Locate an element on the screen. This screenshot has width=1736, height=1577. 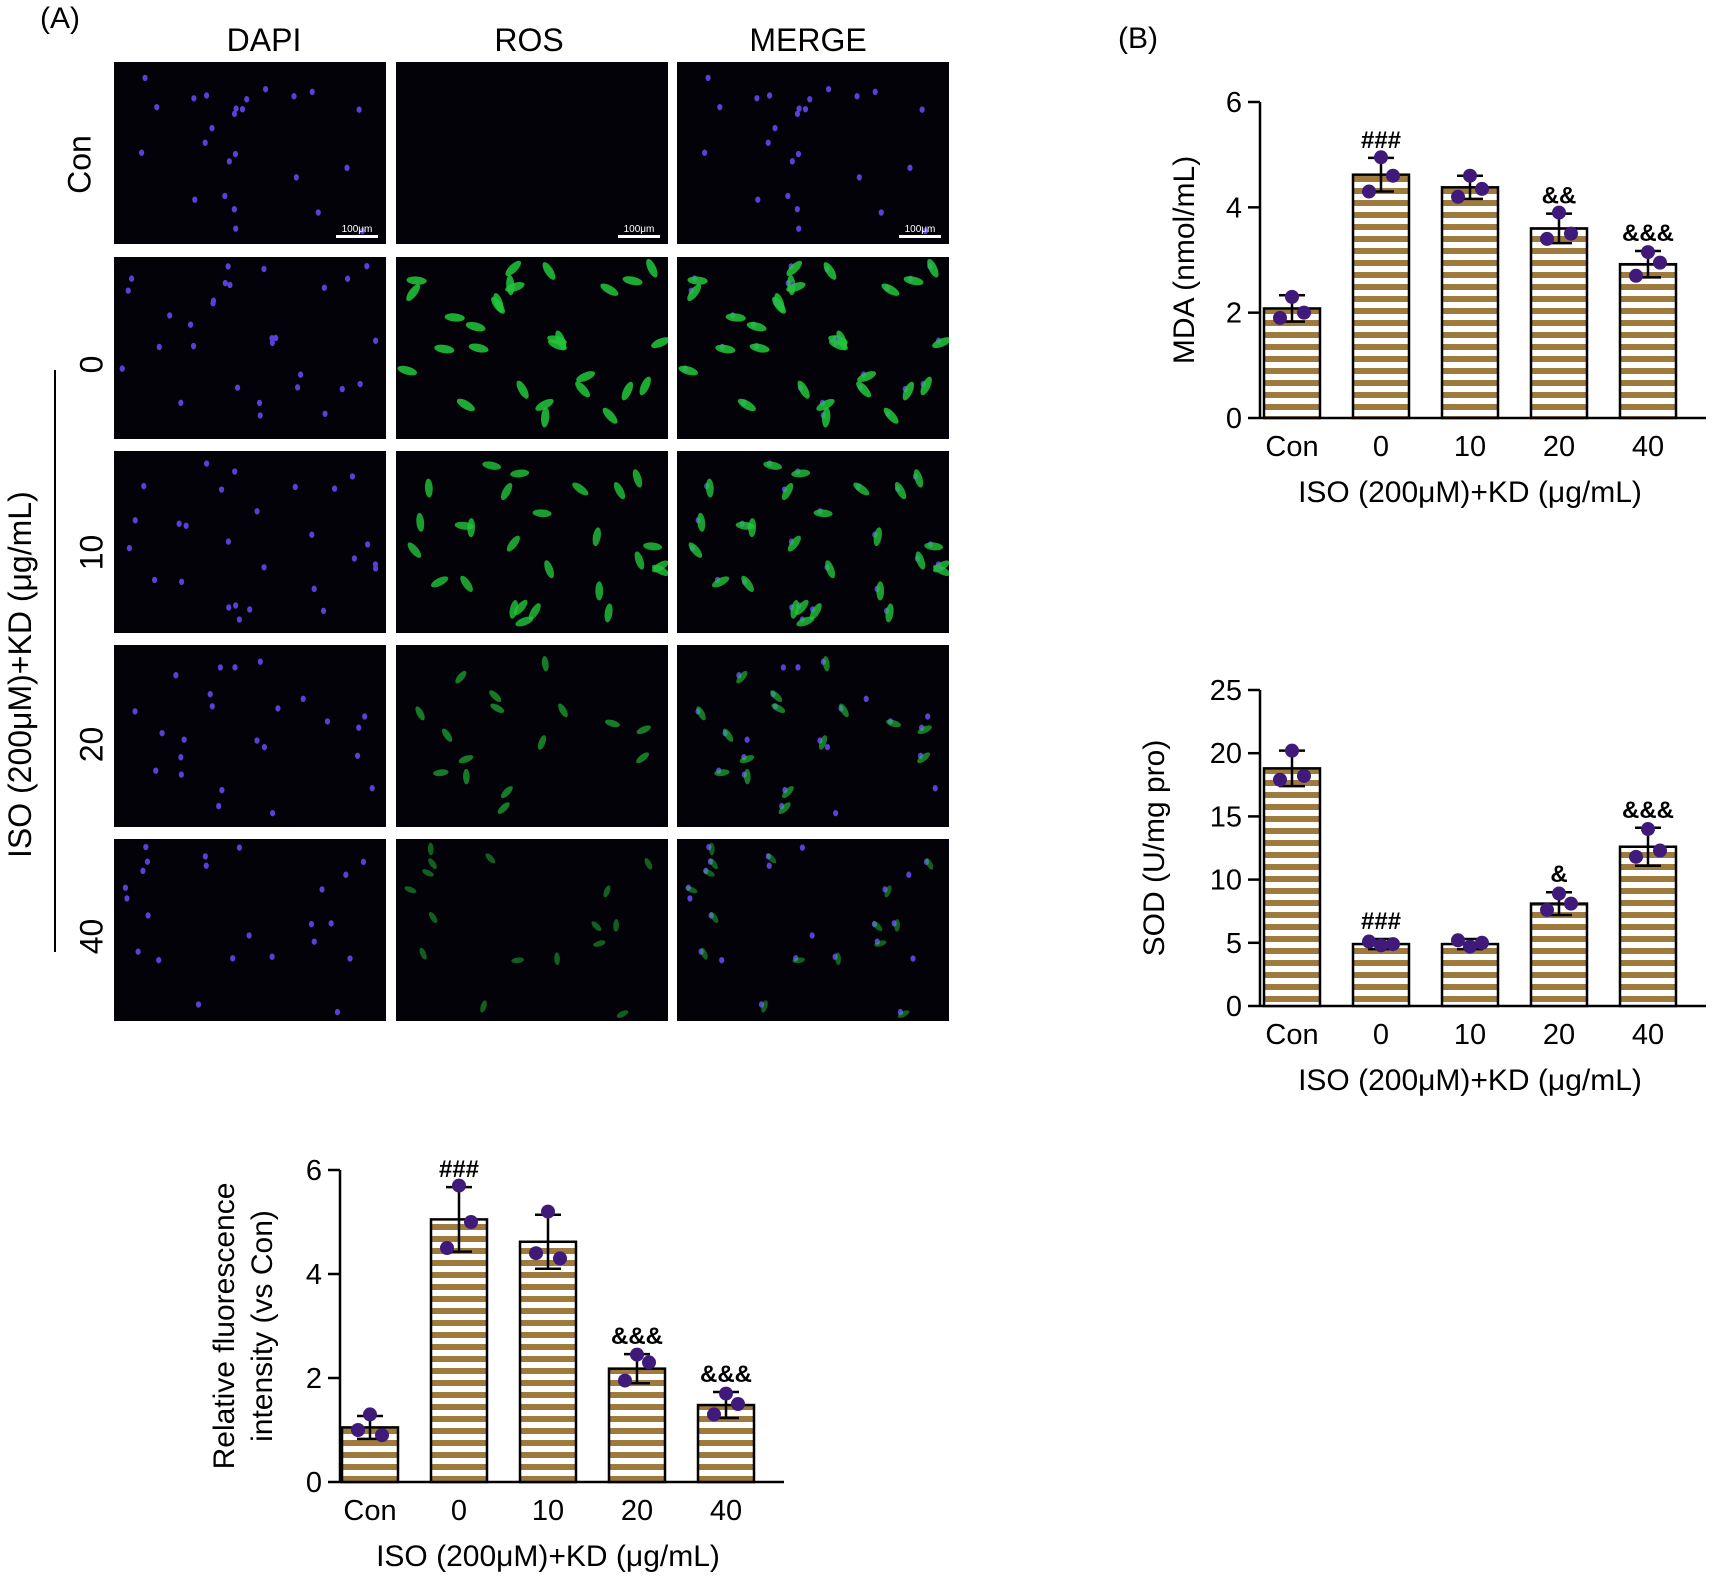
y-axis-label: intensity (vs Con) is located at coordinates (262, 1326).